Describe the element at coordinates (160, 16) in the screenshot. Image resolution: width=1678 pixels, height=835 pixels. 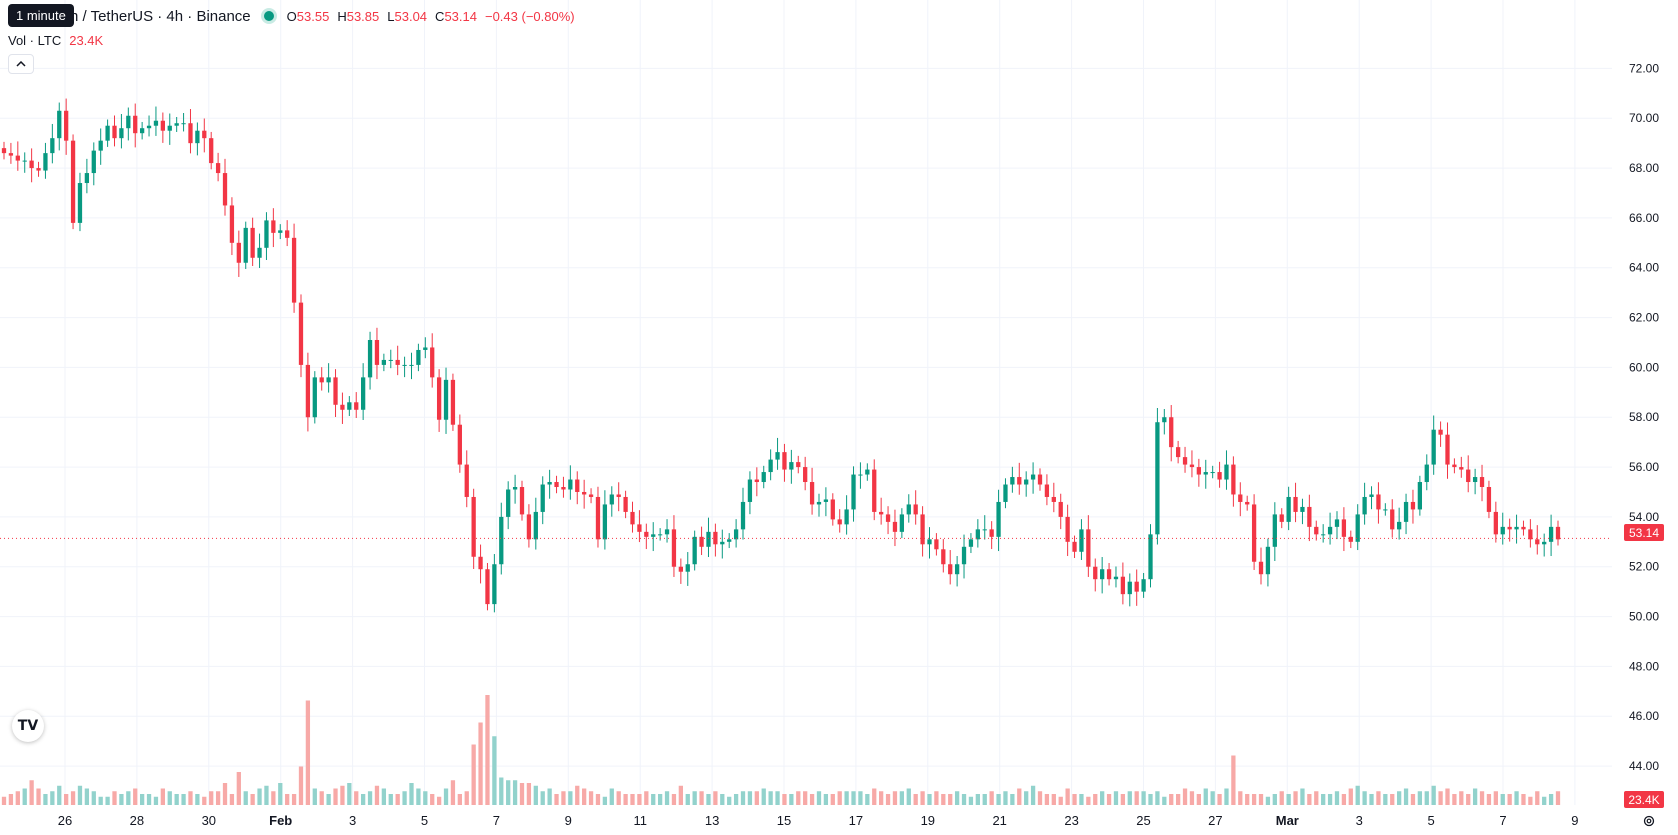
I see `symbol-title: n / TetherUS · 4h · Binance` at that location.